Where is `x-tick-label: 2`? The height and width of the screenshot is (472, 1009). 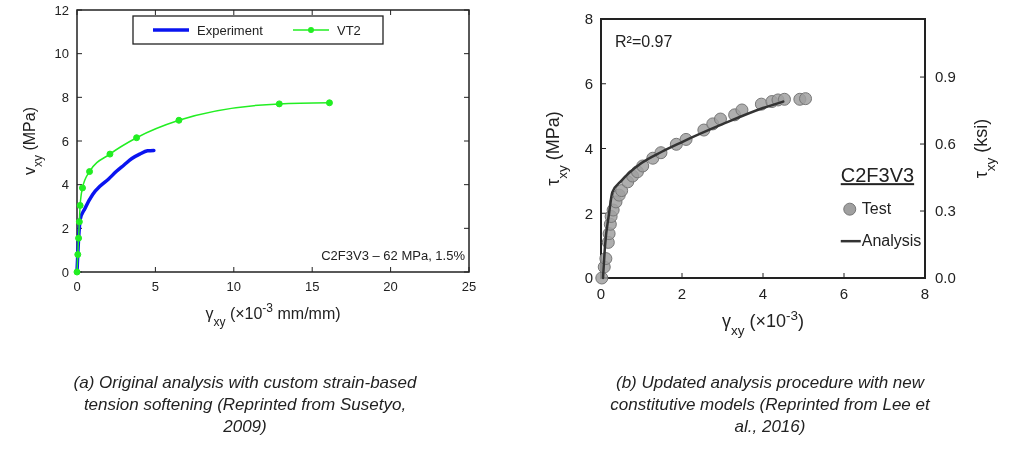 x-tick-label: 2 is located at coordinates (682, 293).